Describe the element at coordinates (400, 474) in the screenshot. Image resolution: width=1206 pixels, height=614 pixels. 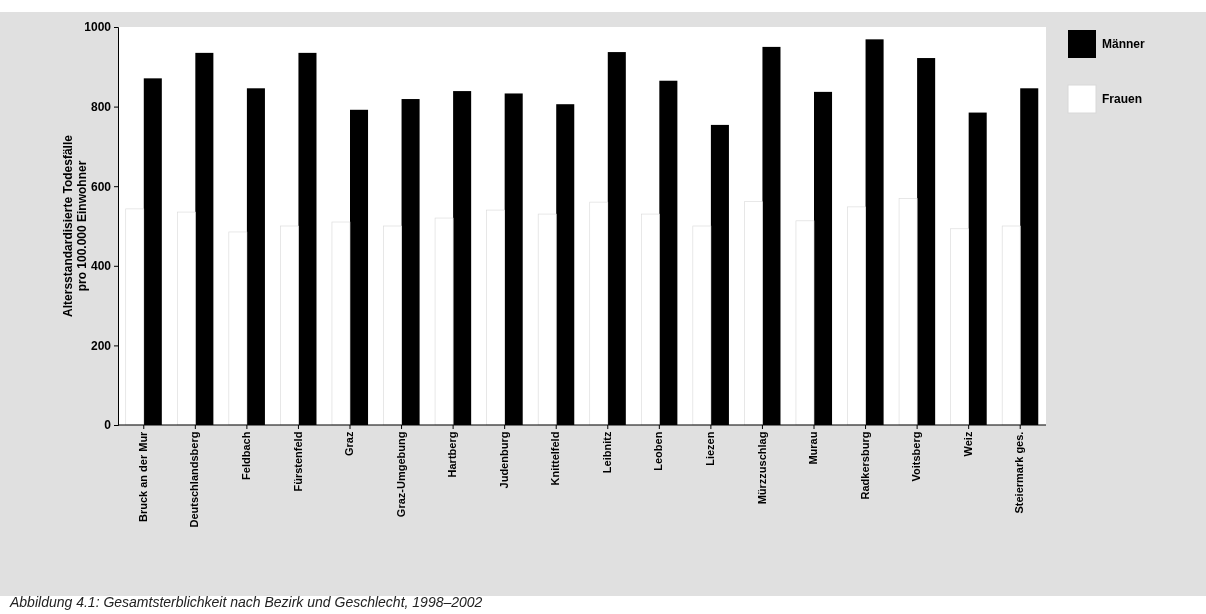
I see `x-tick-label: Graz-Umgebung` at that location.